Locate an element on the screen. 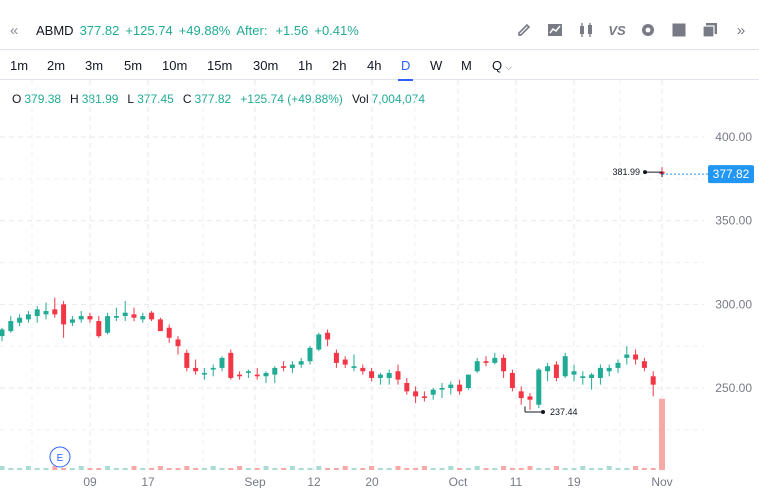 The width and height of the screenshot is (759, 488). x-tick-label: 19 is located at coordinates (574, 481).